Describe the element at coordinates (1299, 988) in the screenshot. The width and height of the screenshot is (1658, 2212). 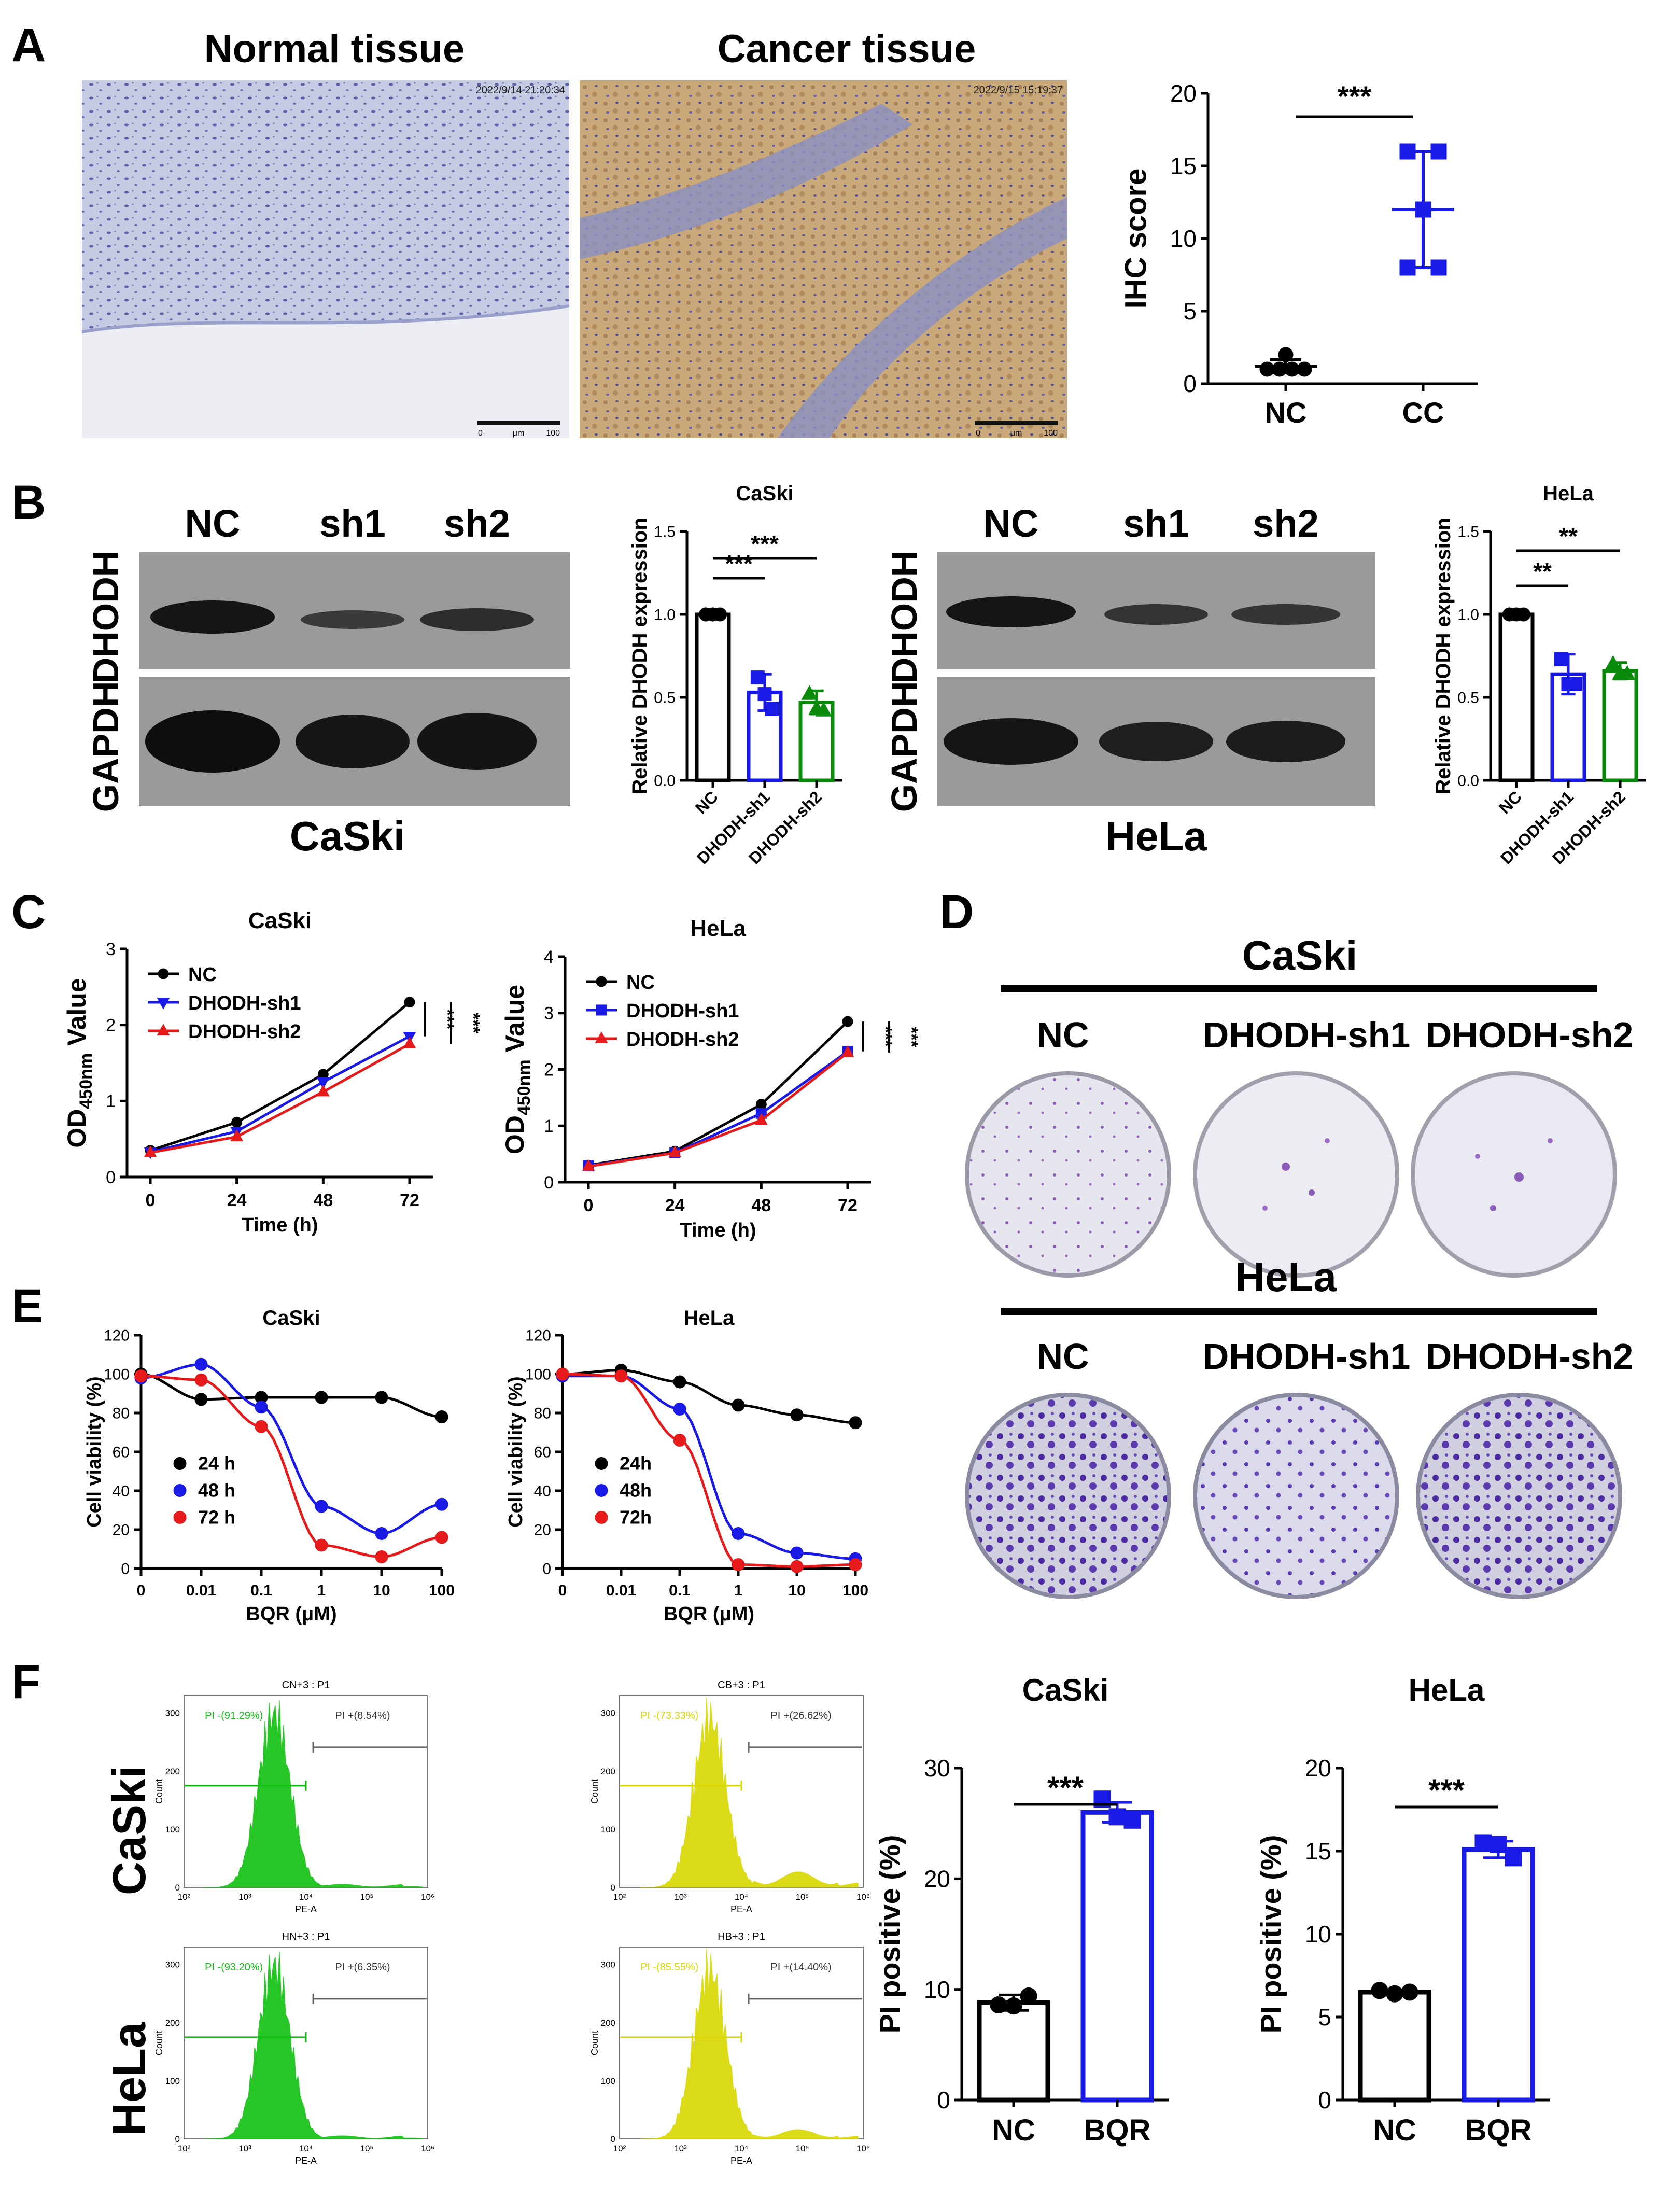
I see `group-bar` at that location.